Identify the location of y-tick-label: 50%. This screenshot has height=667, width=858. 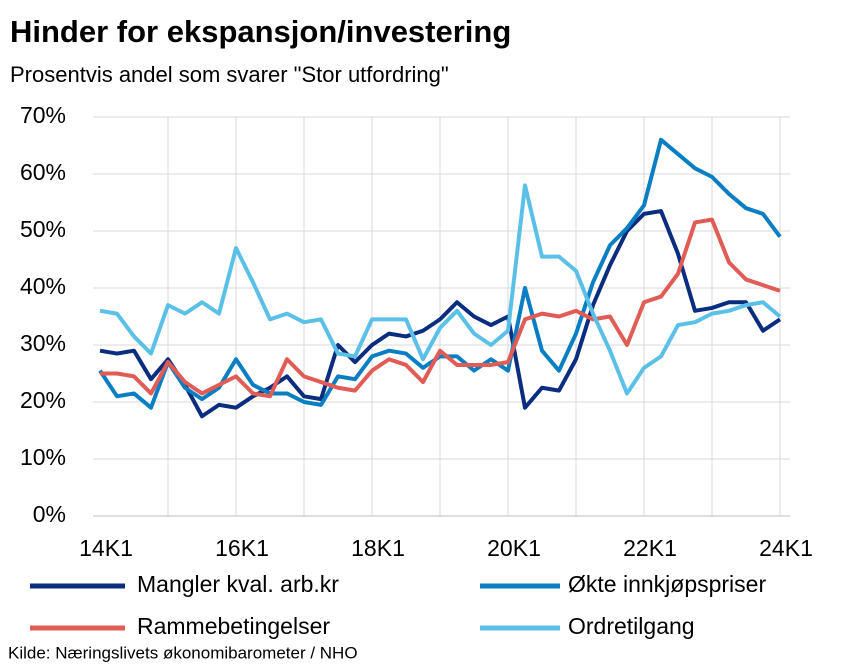
(43, 229).